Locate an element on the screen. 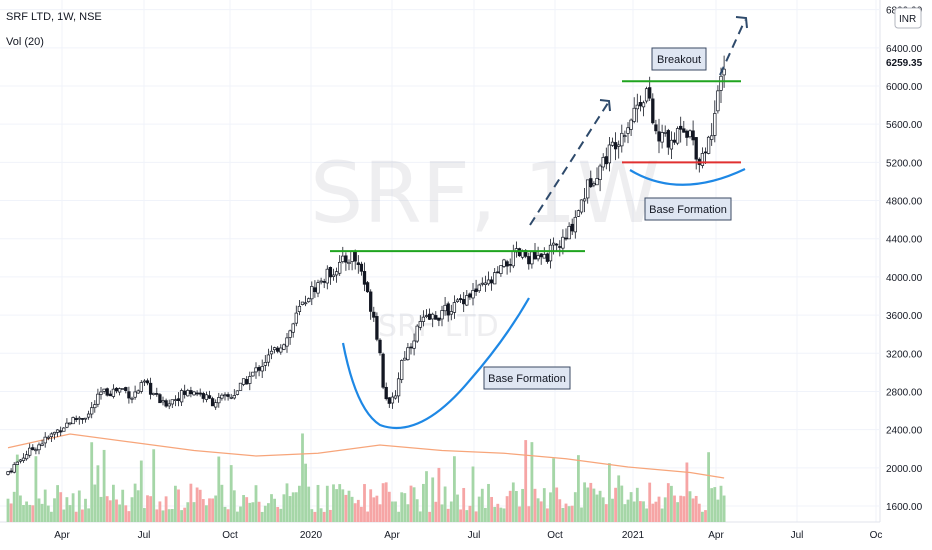 The image size is (932, 550). y-tick-label: 4800.00 is located at coordinates (904, 202).